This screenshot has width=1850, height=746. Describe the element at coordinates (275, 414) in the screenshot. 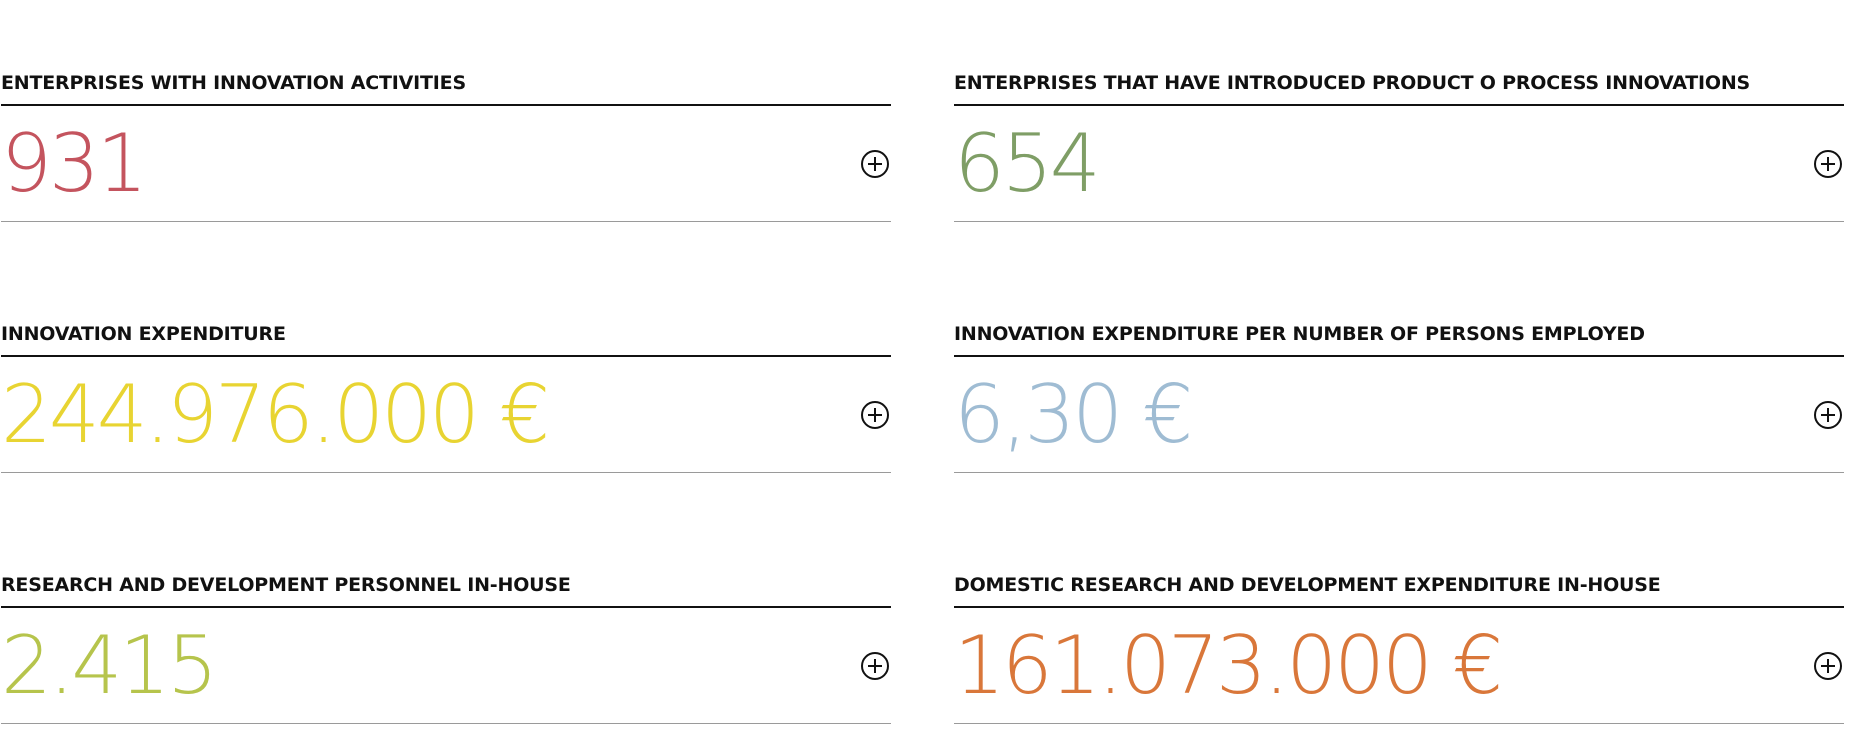

I see `stat-value: 244.976.000 €` at that location.